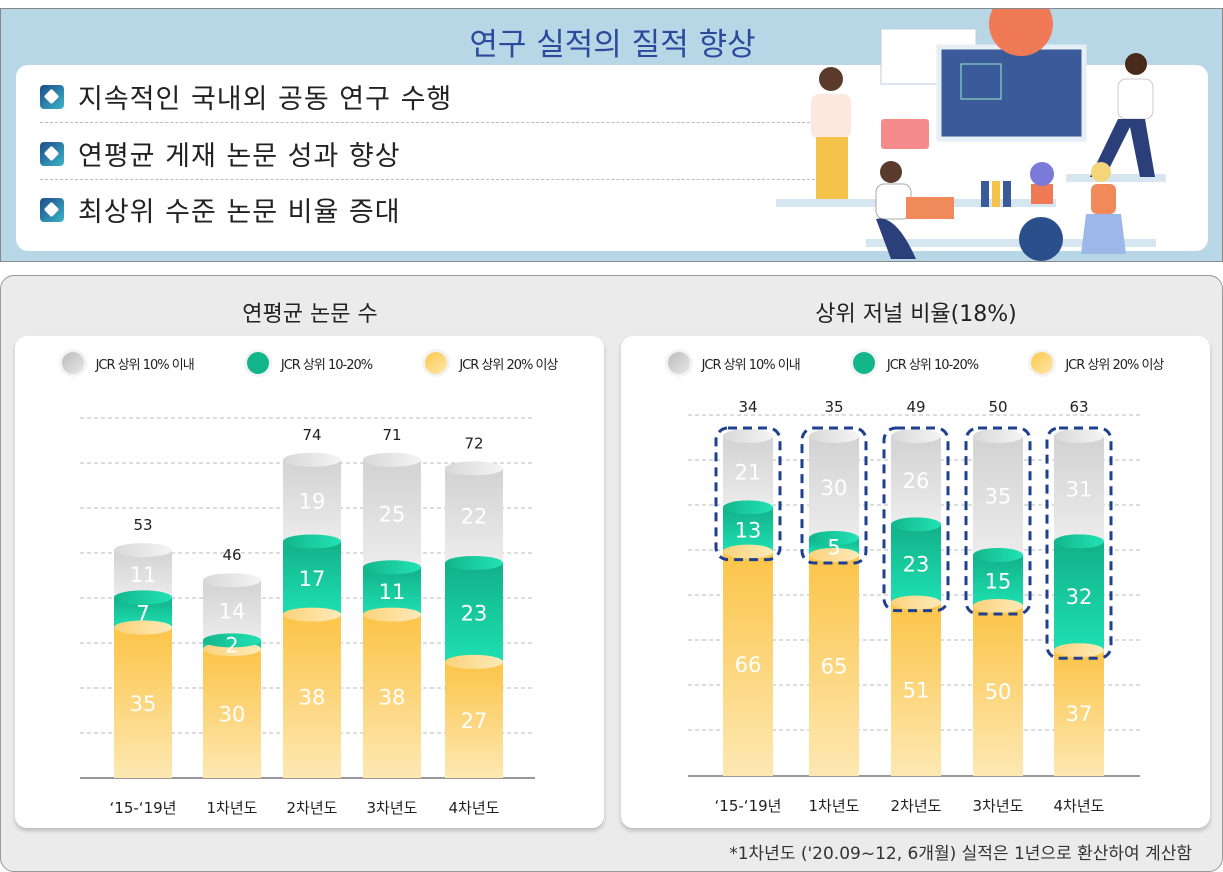  I want to click on research-illustration, so click(971, 135).